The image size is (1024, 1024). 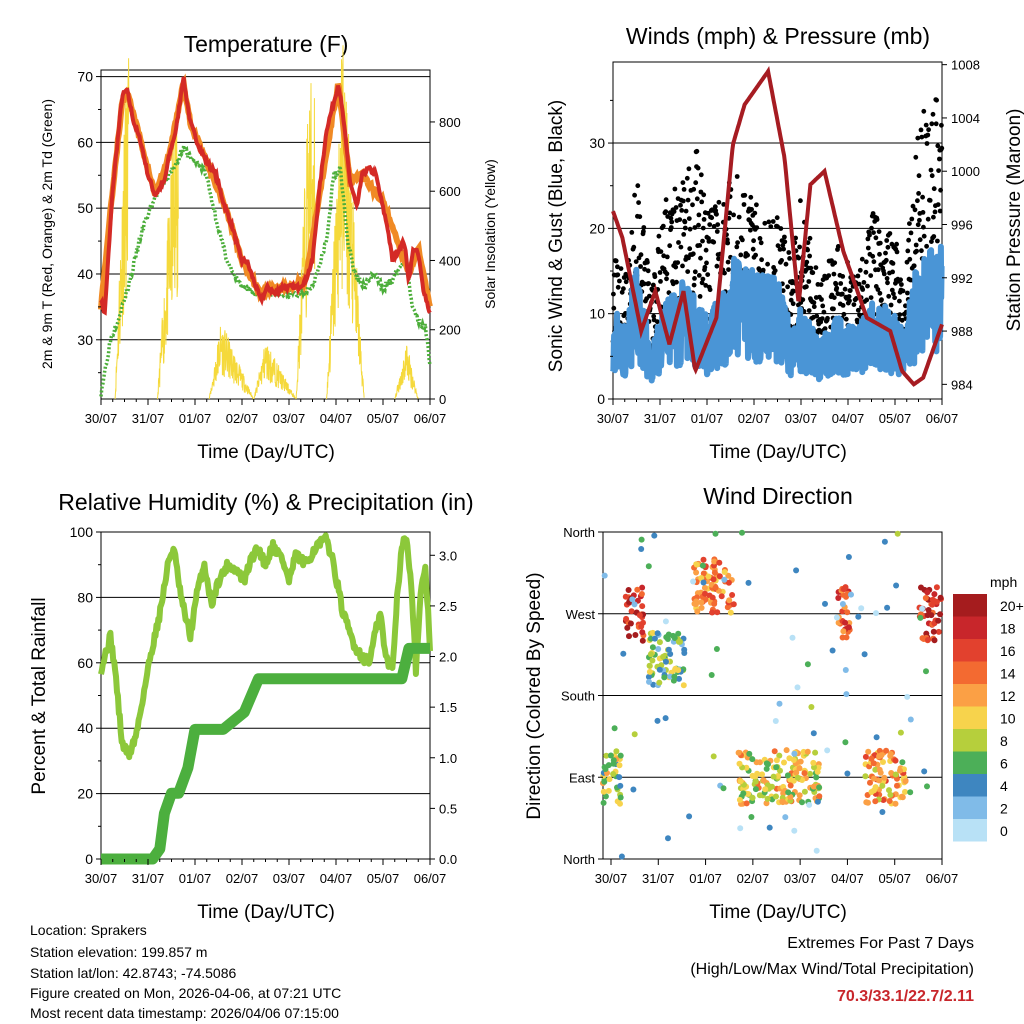 I want to click on speed-legend-swatch, so click(x=970, y=672).